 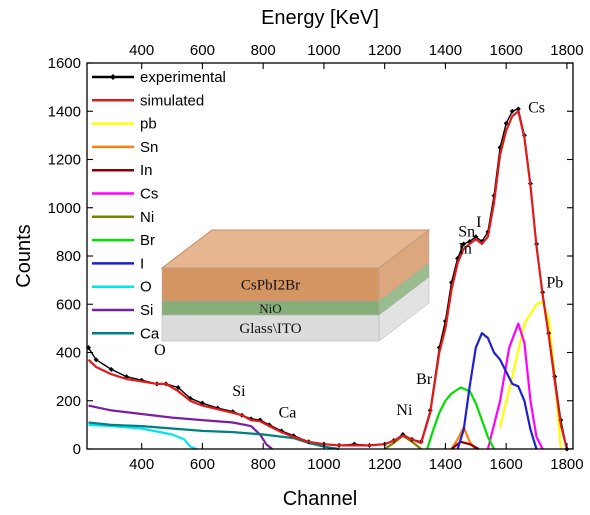 What do you see at coordinates (172, 100) in the screenshot?
I see `legend-label: simulated` at bounding box center [172, 100].